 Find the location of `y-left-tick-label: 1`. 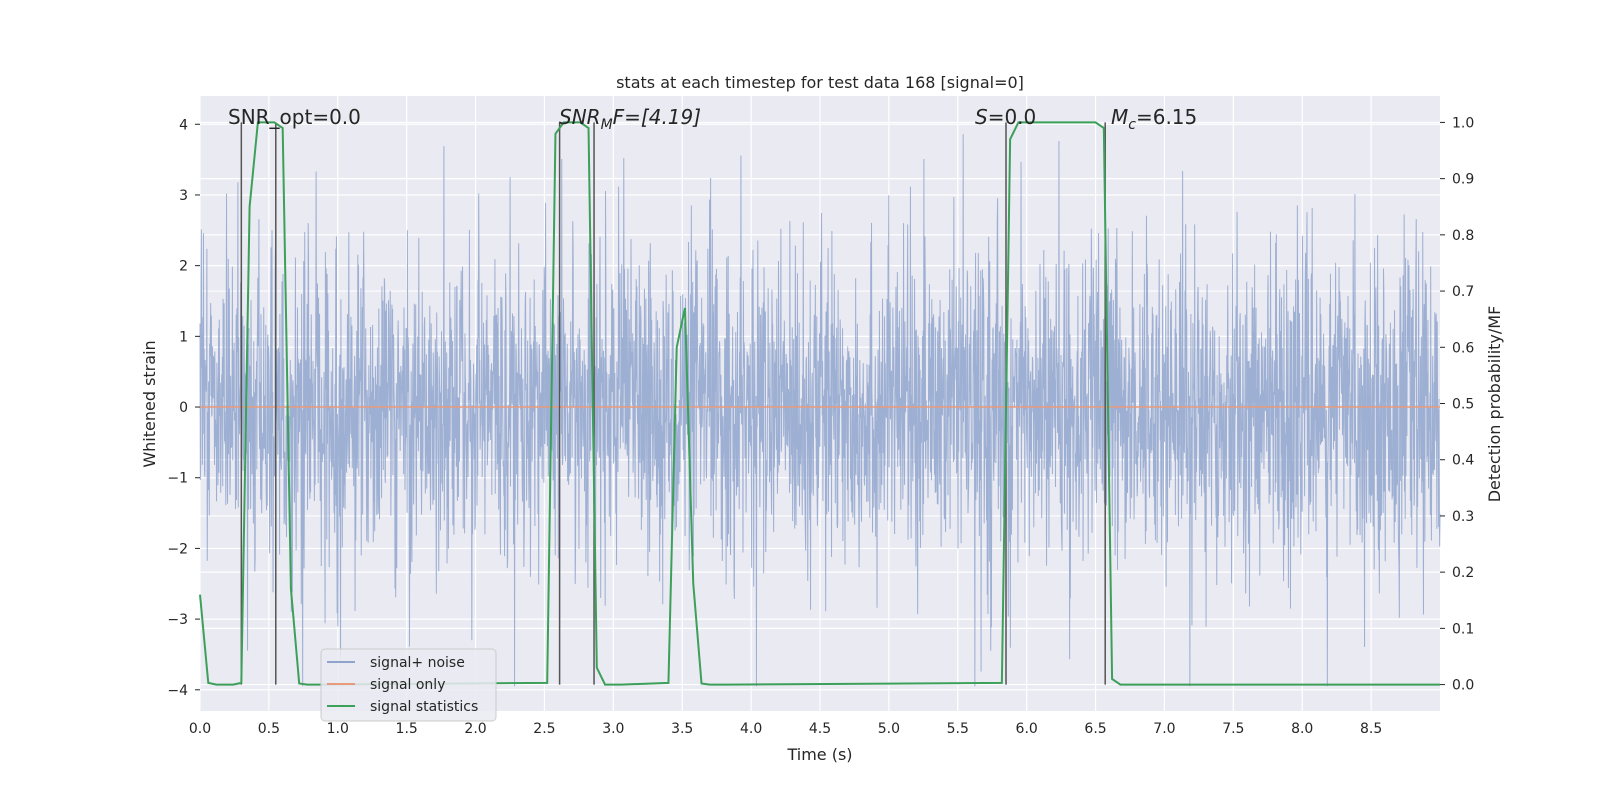

y-left-tick-label: 1 is located at coordinates (183, 337).